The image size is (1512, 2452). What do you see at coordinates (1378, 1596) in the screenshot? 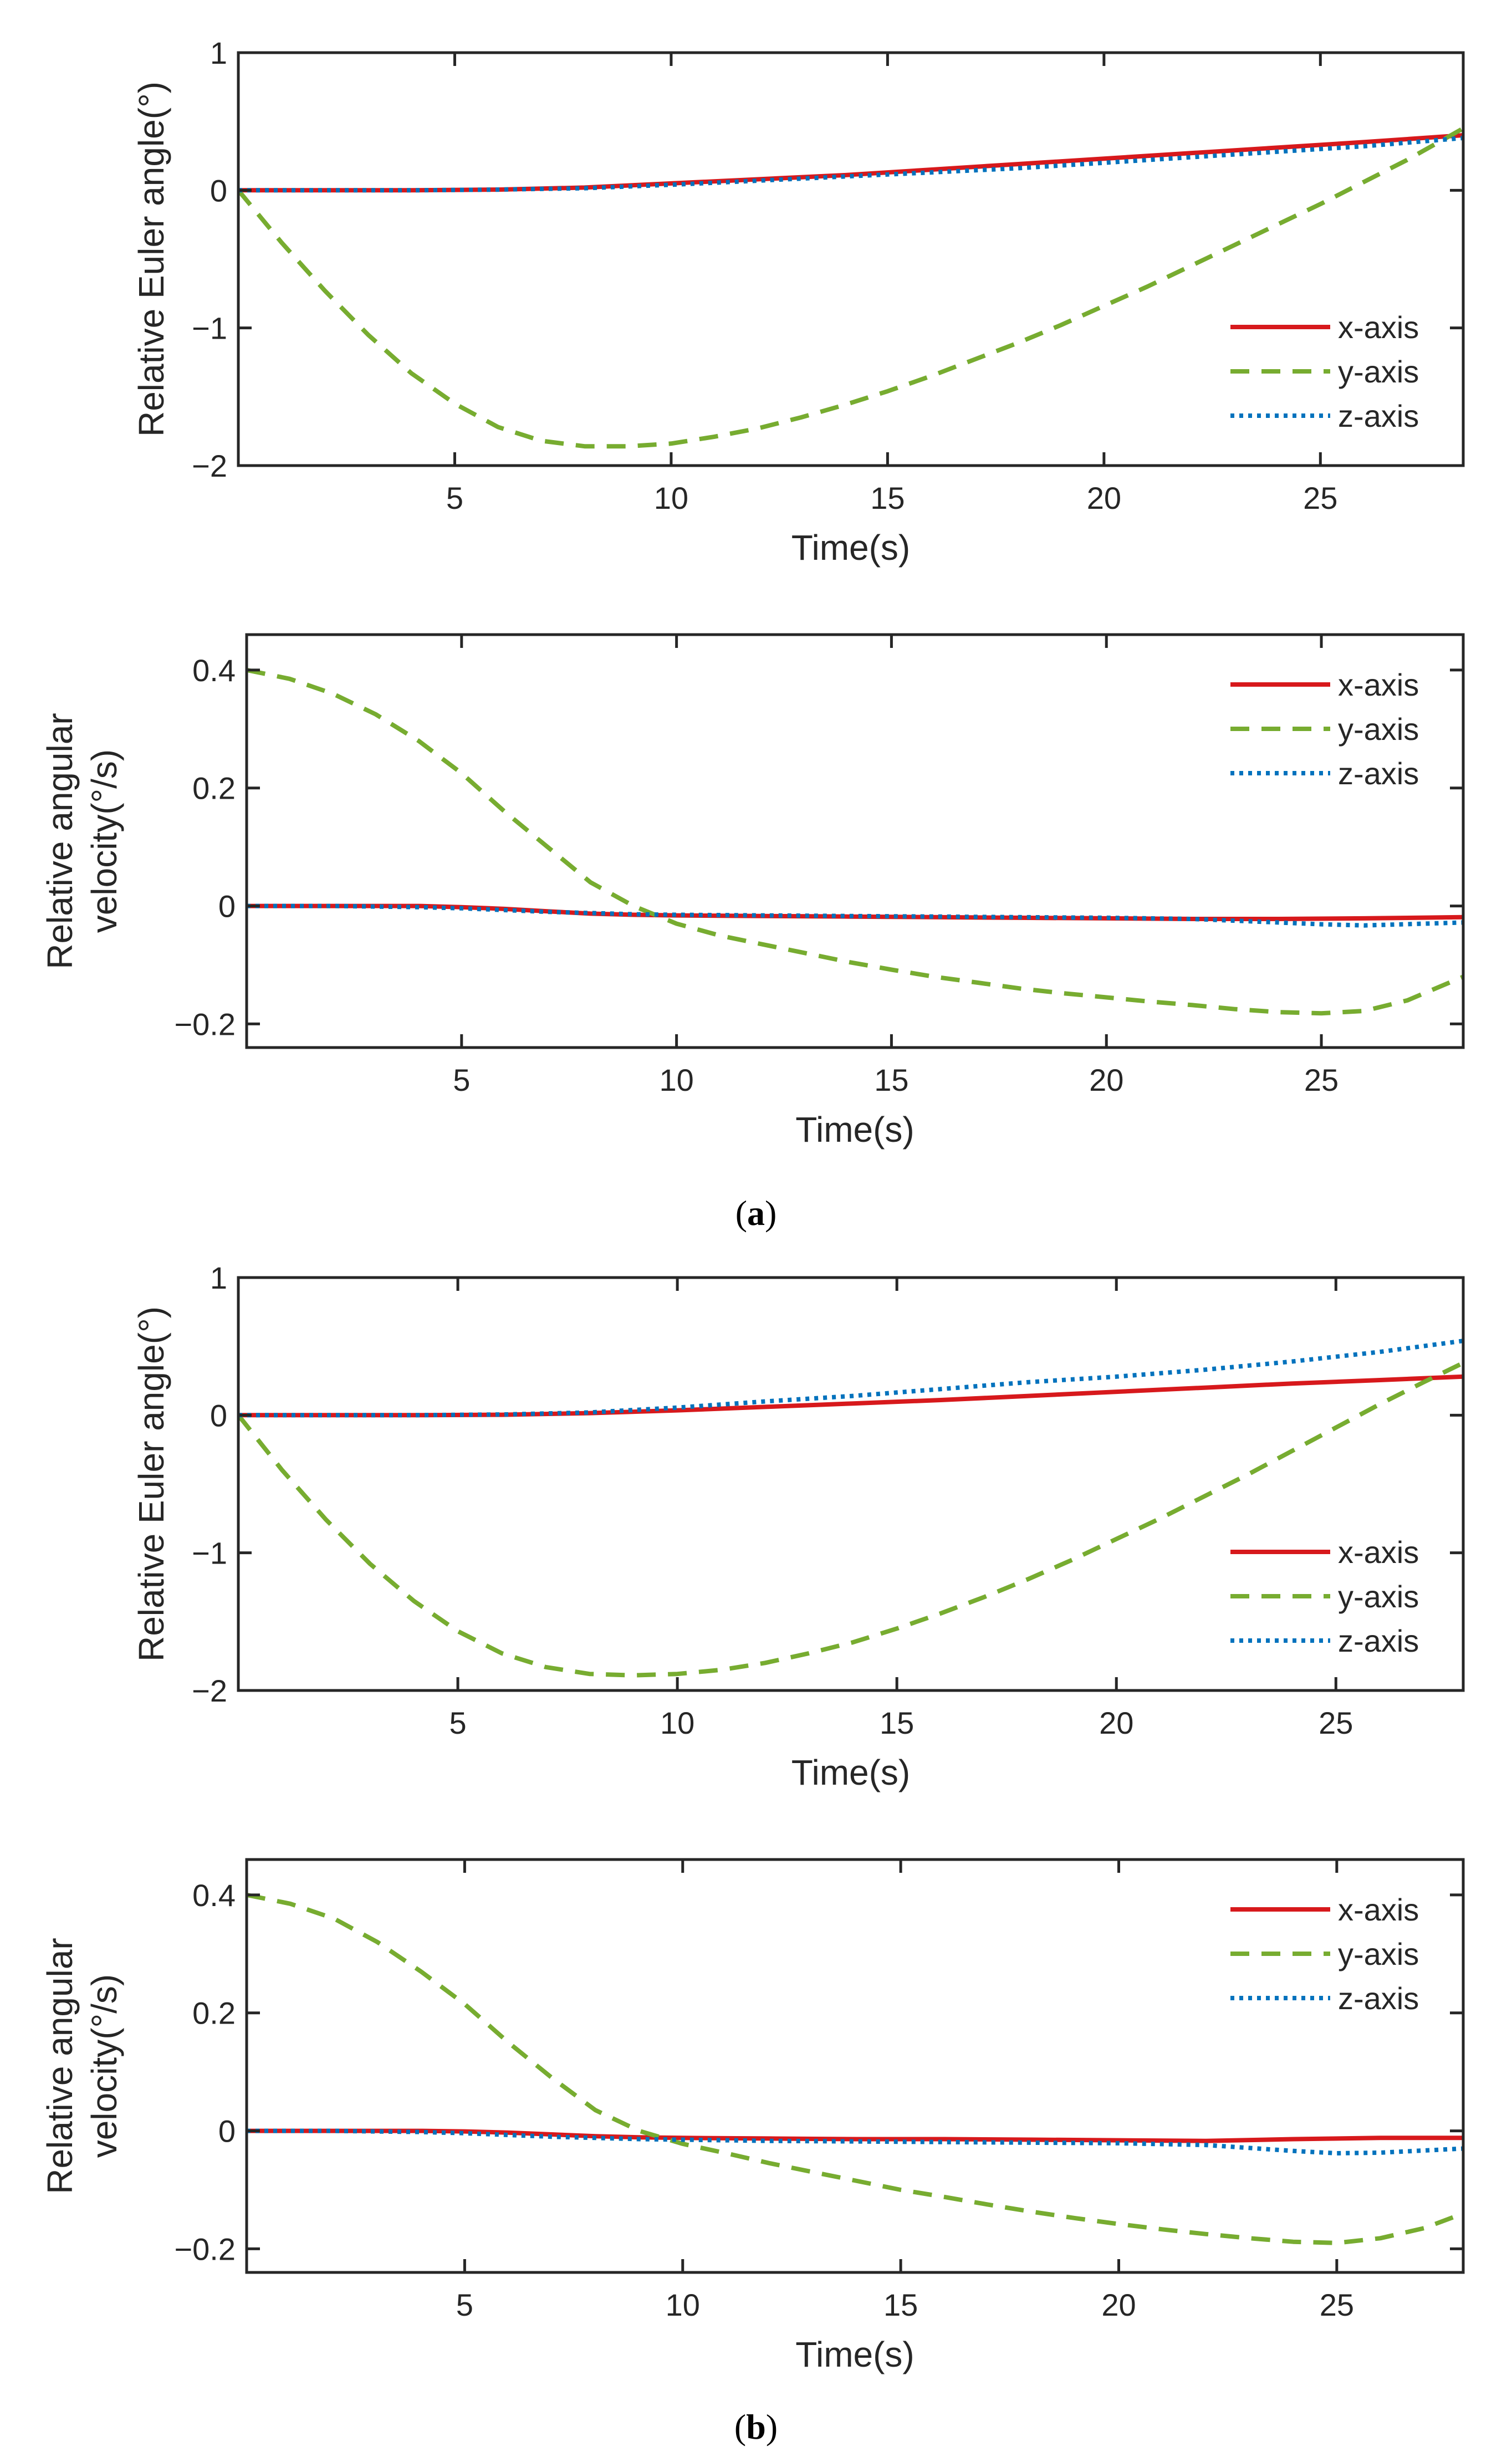
I see `chart-2-legend-label-y-axis: y-axis` at bounding box center [1378, 1596].